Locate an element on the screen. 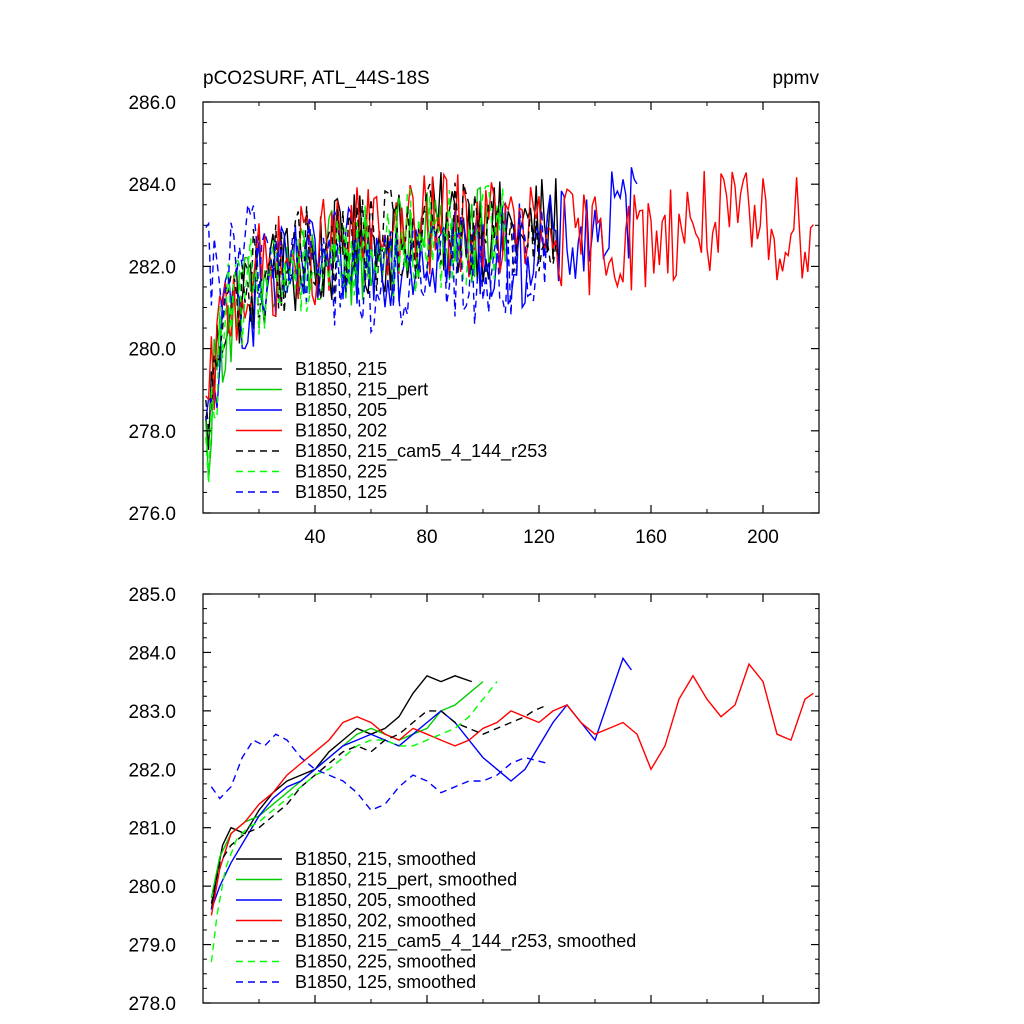 The image size is (1024, 1024). legend-label: B1850, 125 is located at coordinates (341, 492).